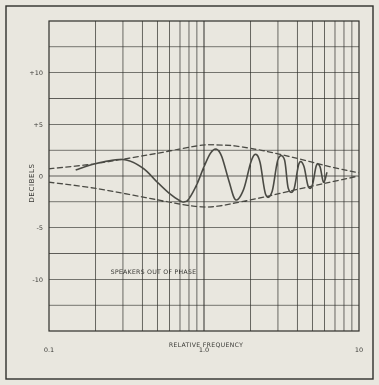  I want to click on y-tick-label: 0, so click(41, 177).